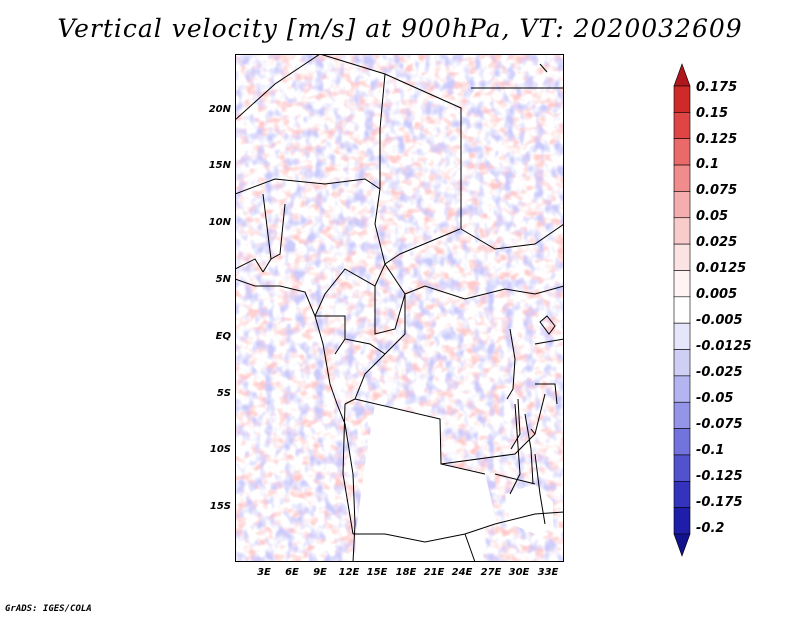  I want to click on y-tick-label: EQ, so click(223, 336).